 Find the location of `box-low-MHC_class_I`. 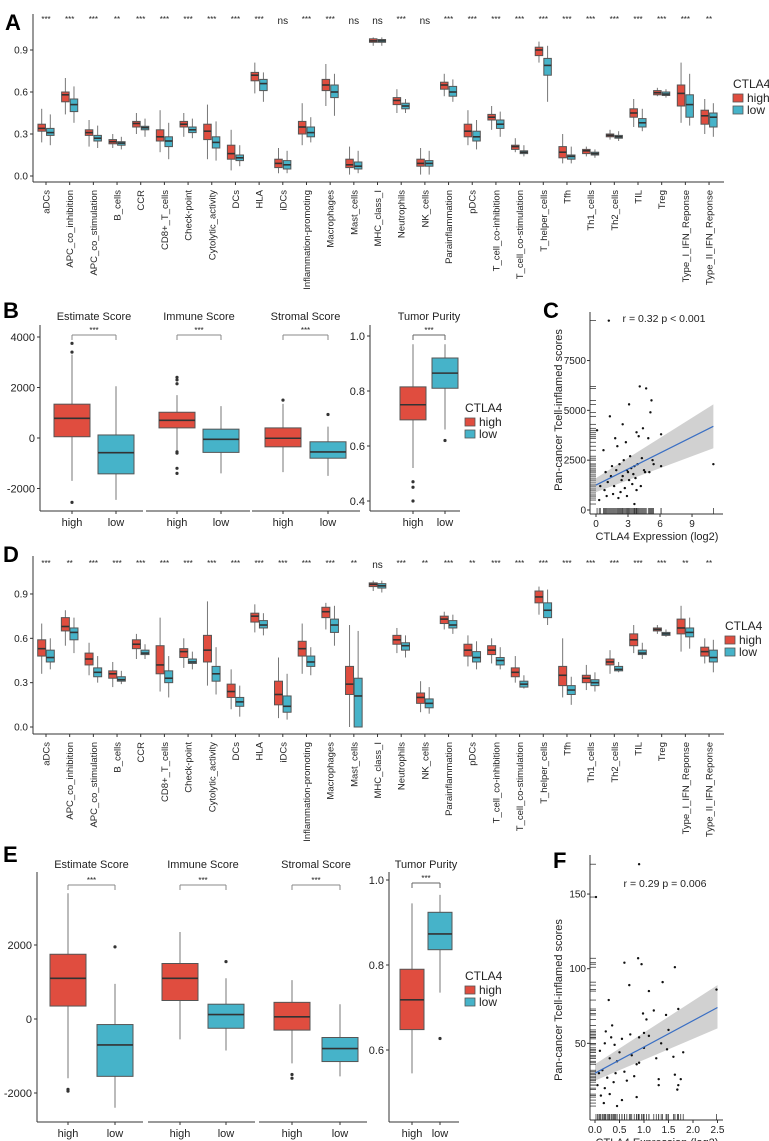

box-low-MHC_class_I is located at coordinates (382, 41).